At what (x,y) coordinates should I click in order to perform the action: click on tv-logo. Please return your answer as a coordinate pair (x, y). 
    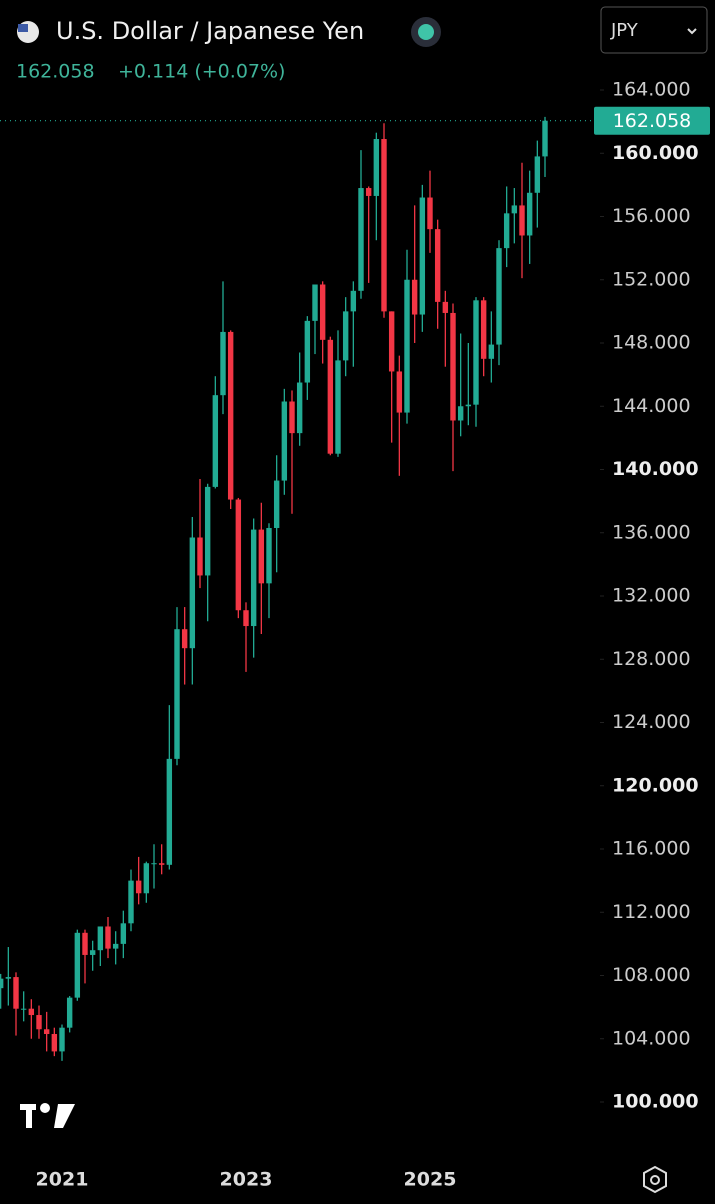
    Looking at the image, I should click on (47, 1115).